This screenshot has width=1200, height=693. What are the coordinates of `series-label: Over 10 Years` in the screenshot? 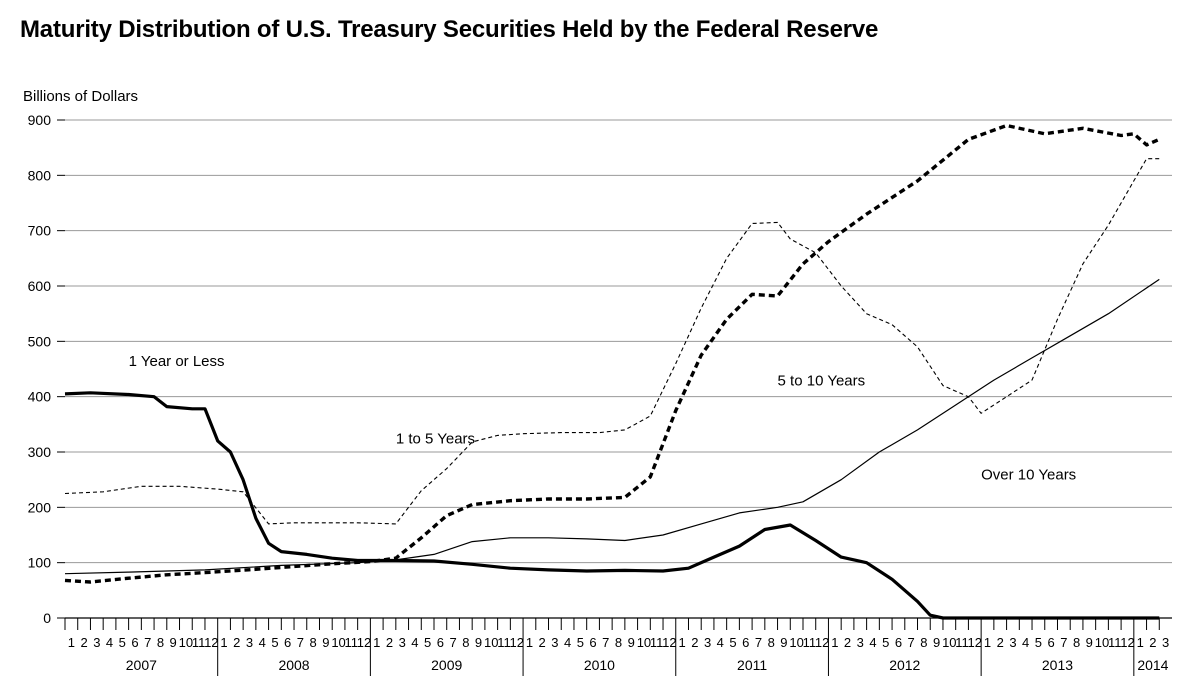 It's located at (1028, 475).